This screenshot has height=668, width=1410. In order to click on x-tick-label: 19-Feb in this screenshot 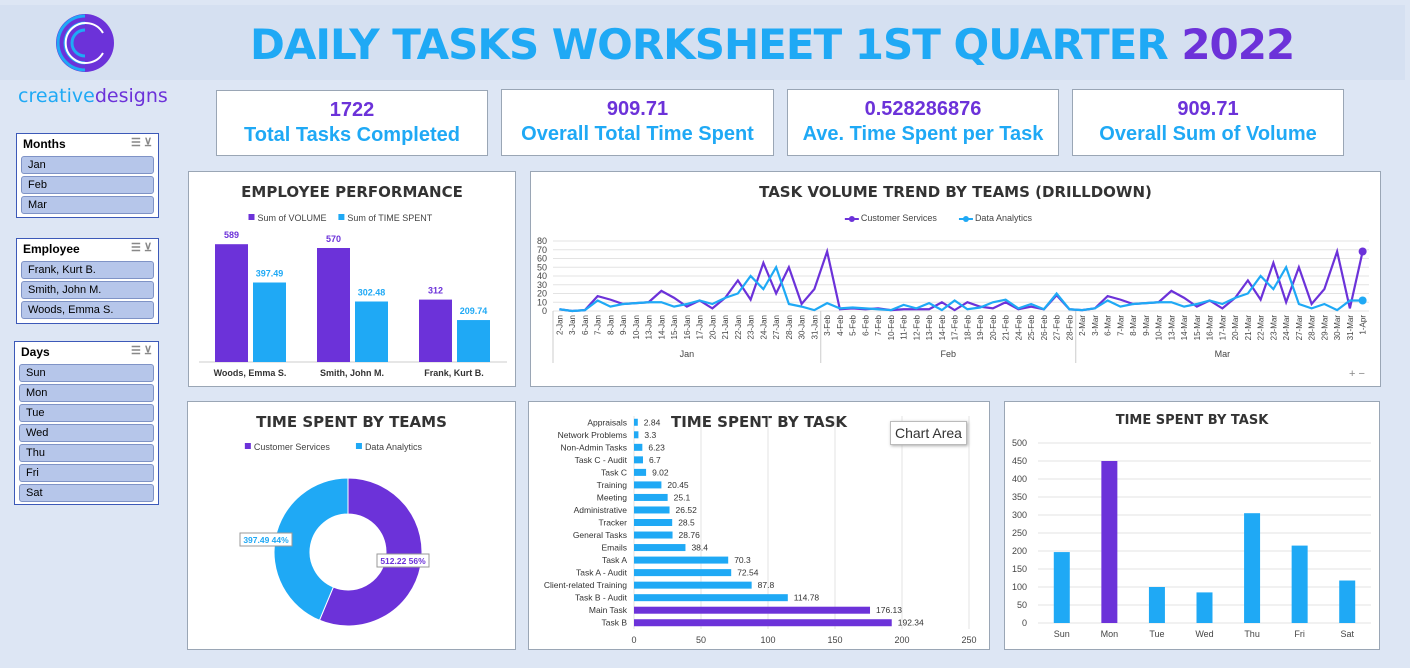, I will do `click(980, 327)`.